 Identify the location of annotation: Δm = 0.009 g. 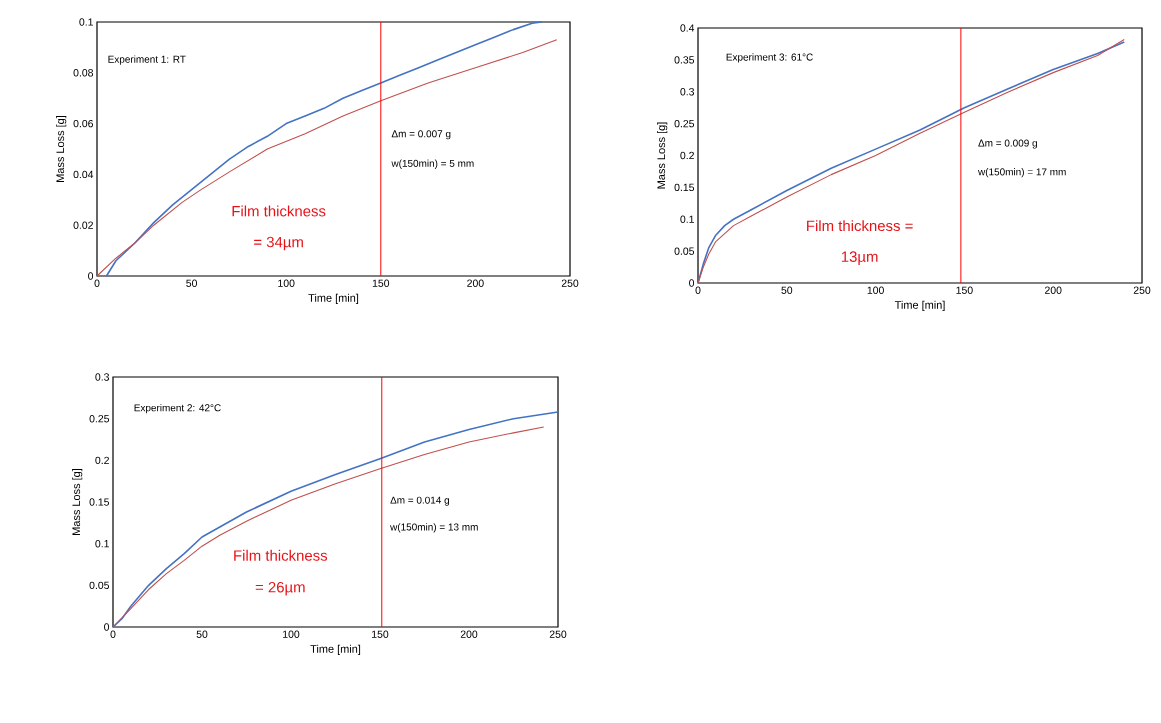
(1007, 144).